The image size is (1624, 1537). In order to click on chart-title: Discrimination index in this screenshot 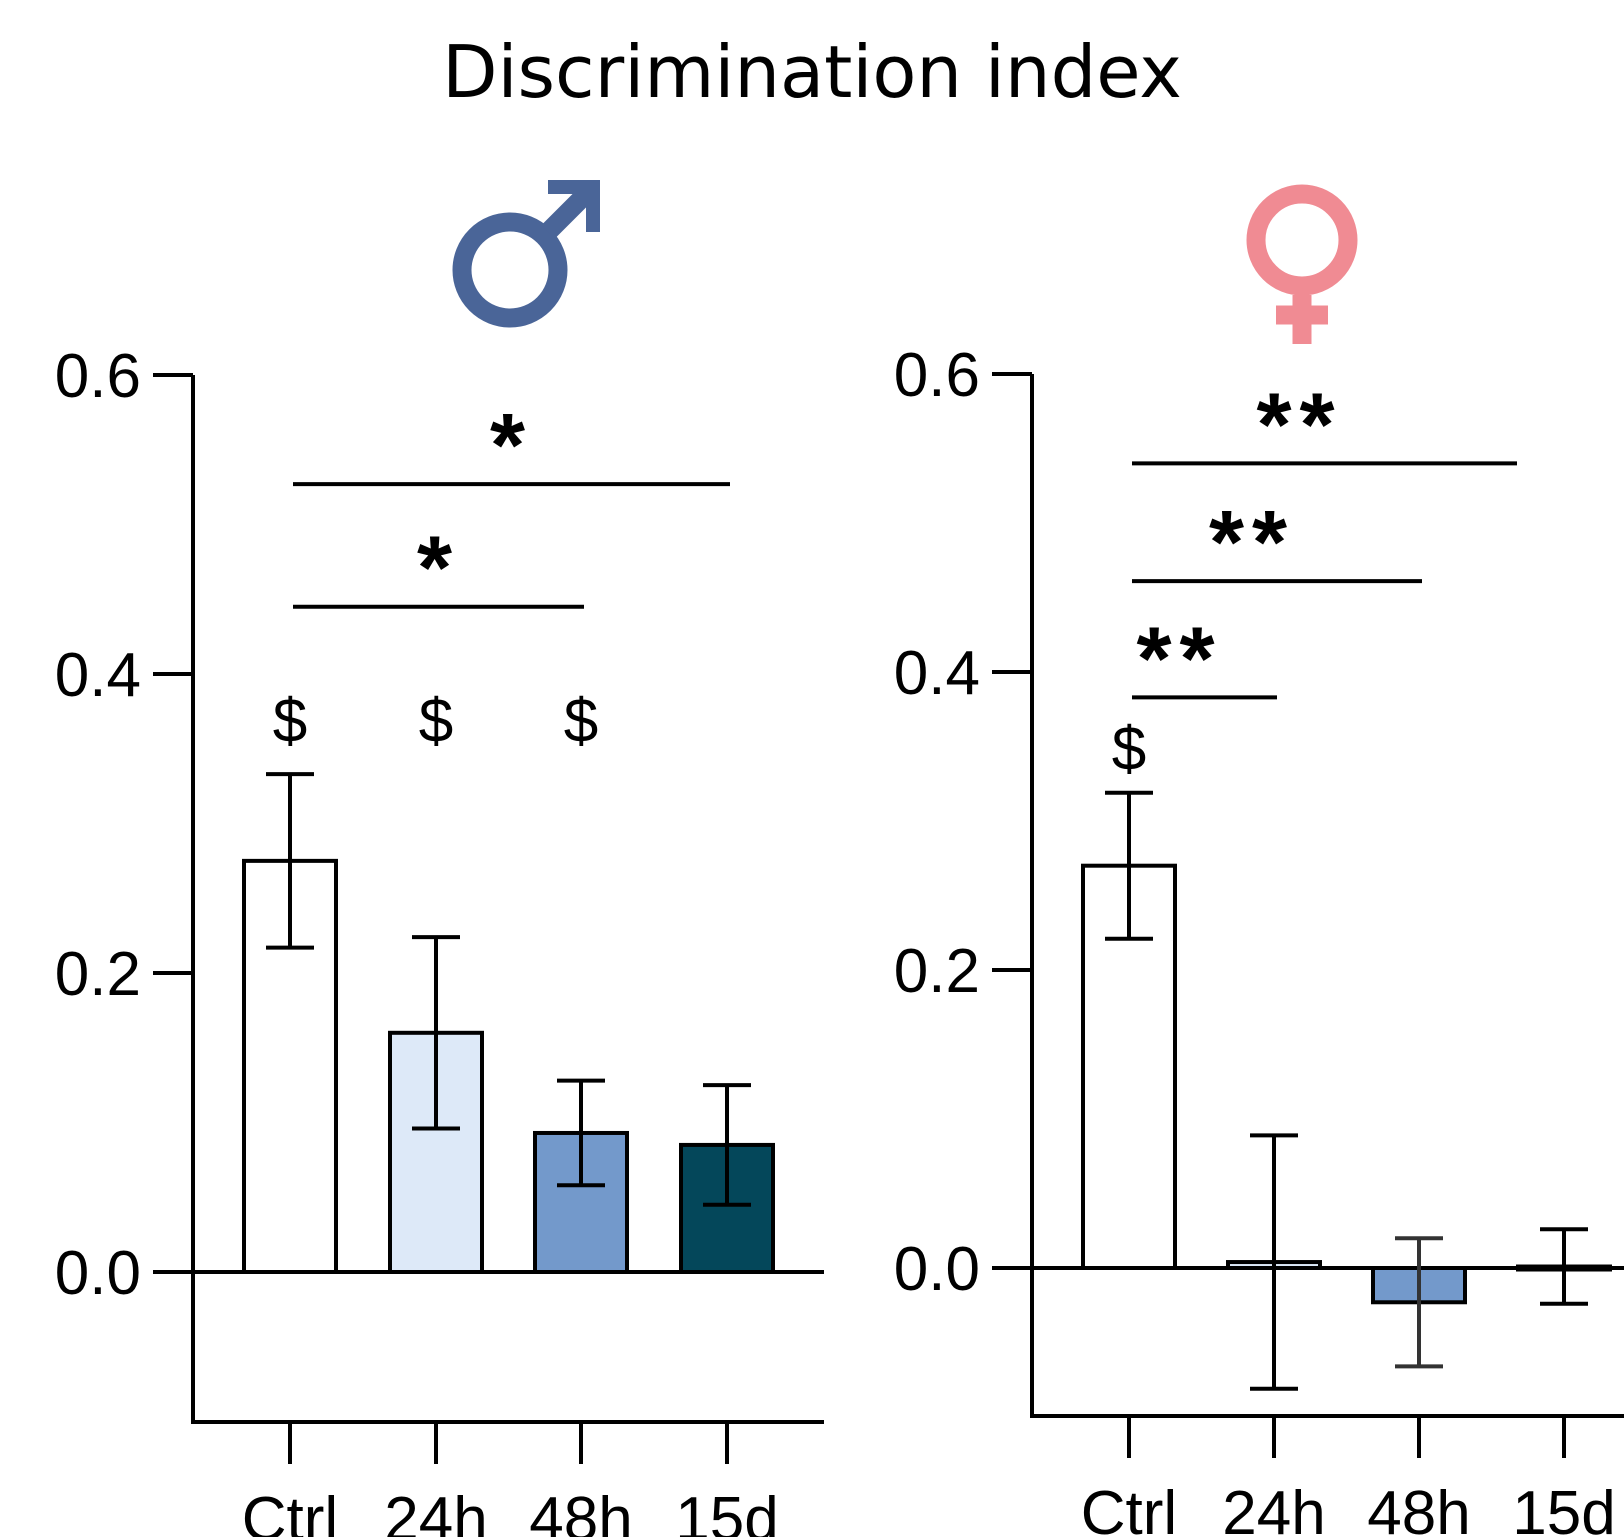, I will do `click(812, 72)`.